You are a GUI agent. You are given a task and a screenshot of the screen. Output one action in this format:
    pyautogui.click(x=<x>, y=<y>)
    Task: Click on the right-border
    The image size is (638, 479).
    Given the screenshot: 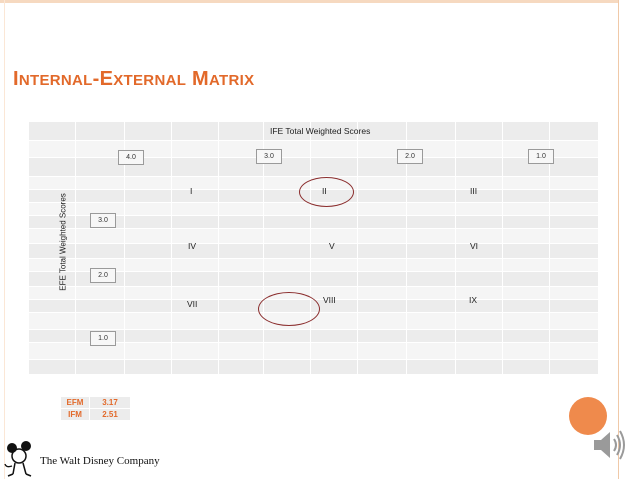 What is the action you would take?
    pyautogui.click(x=618, y=239)
    